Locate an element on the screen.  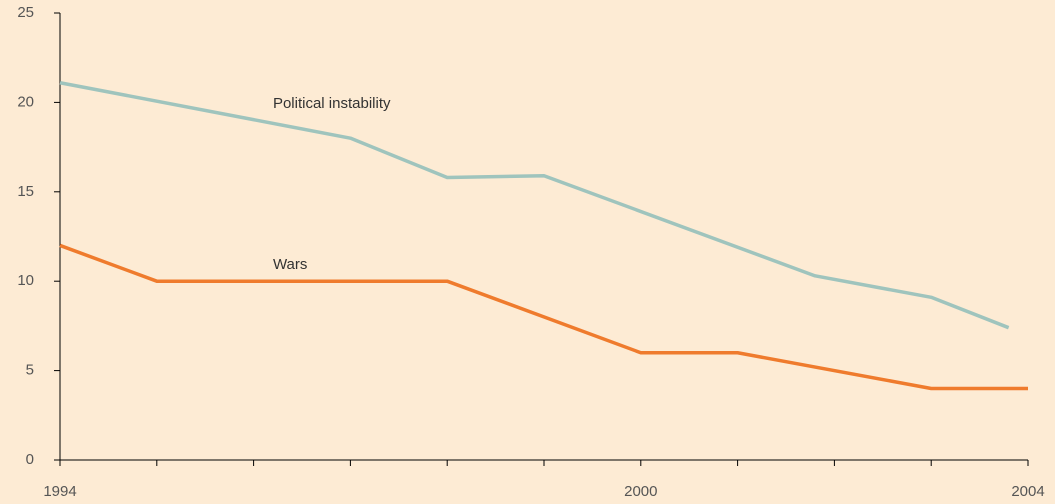
y-tick-label: 20 is located at coordinates (25, 101).